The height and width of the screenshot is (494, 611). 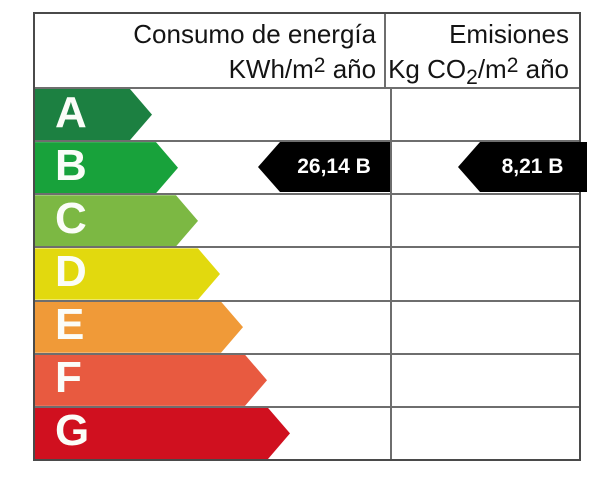 I want to click on rating-letter: A, so click(x=71, y=112).